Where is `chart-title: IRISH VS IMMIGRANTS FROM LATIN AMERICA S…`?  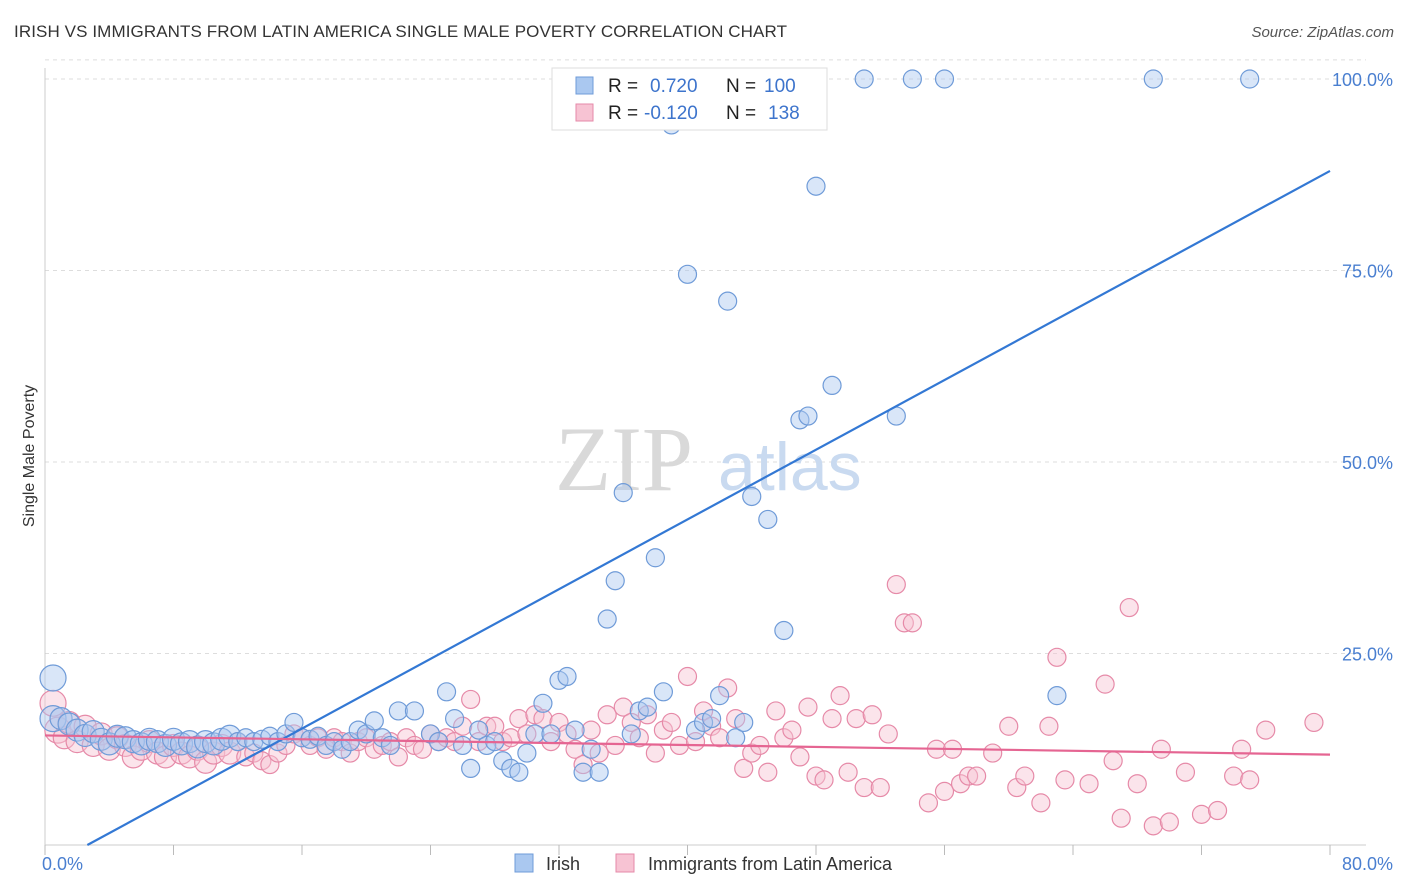 chart-title: IRISH VS IMMIGRANTS FROM LATIN AMERICA S… is located at coordinates (401, 31).